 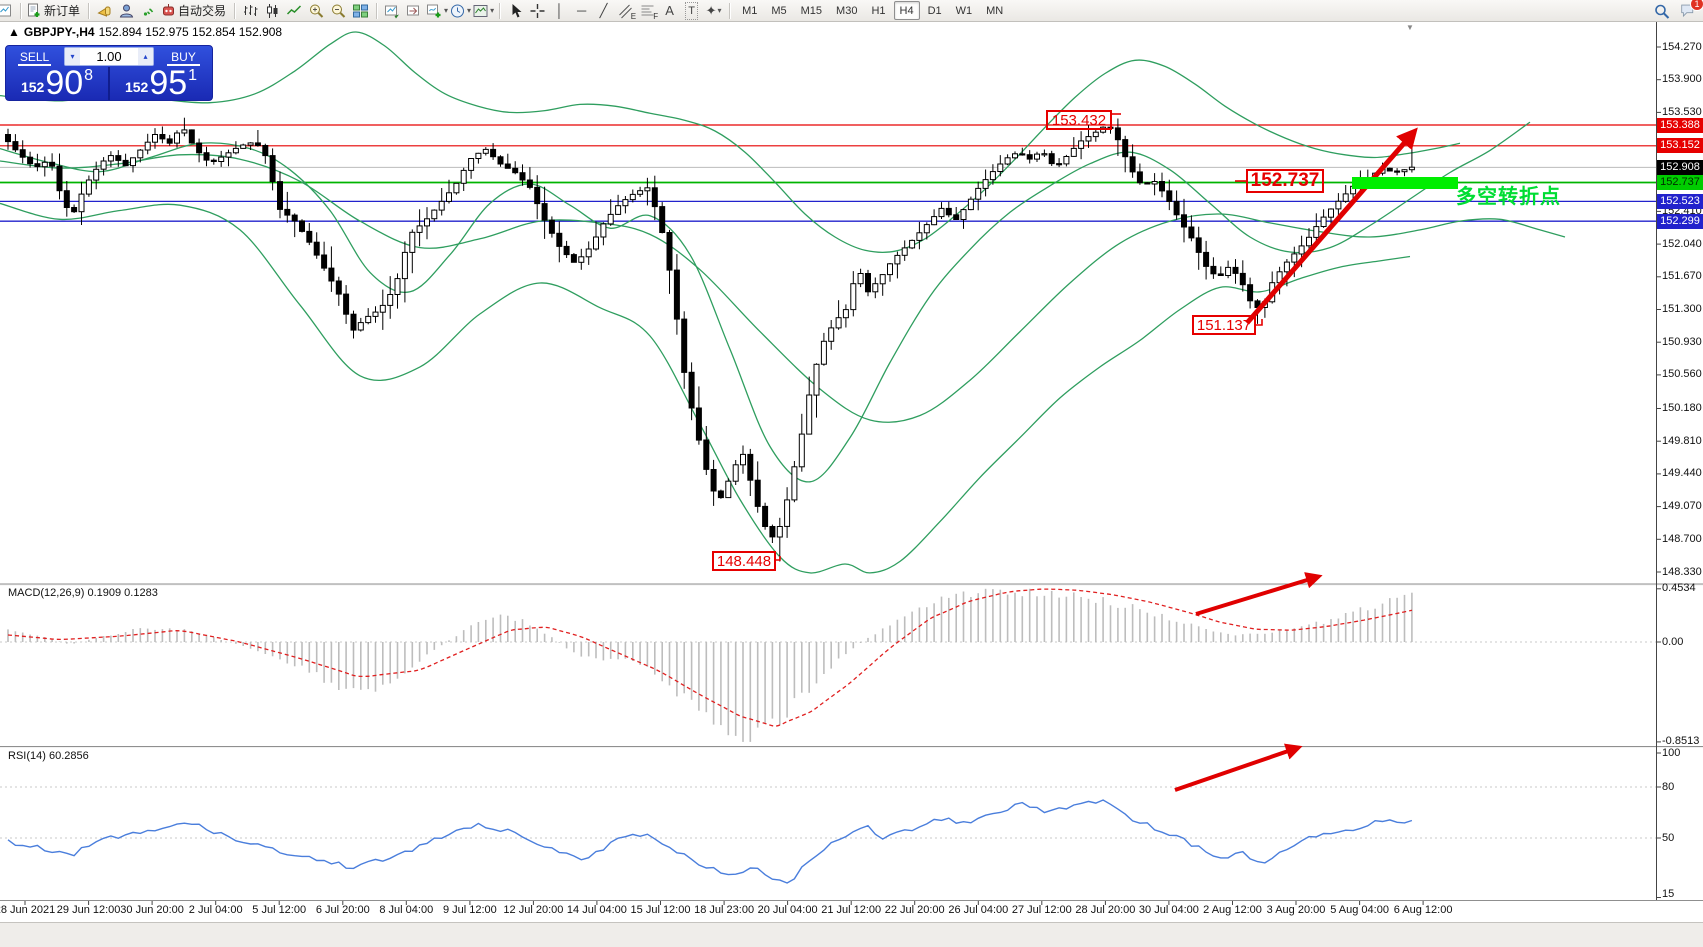 What do you see at coordinates (7, 10) in the screenshot?
I see `chart-window-icon` at bounding box center [7, 10].